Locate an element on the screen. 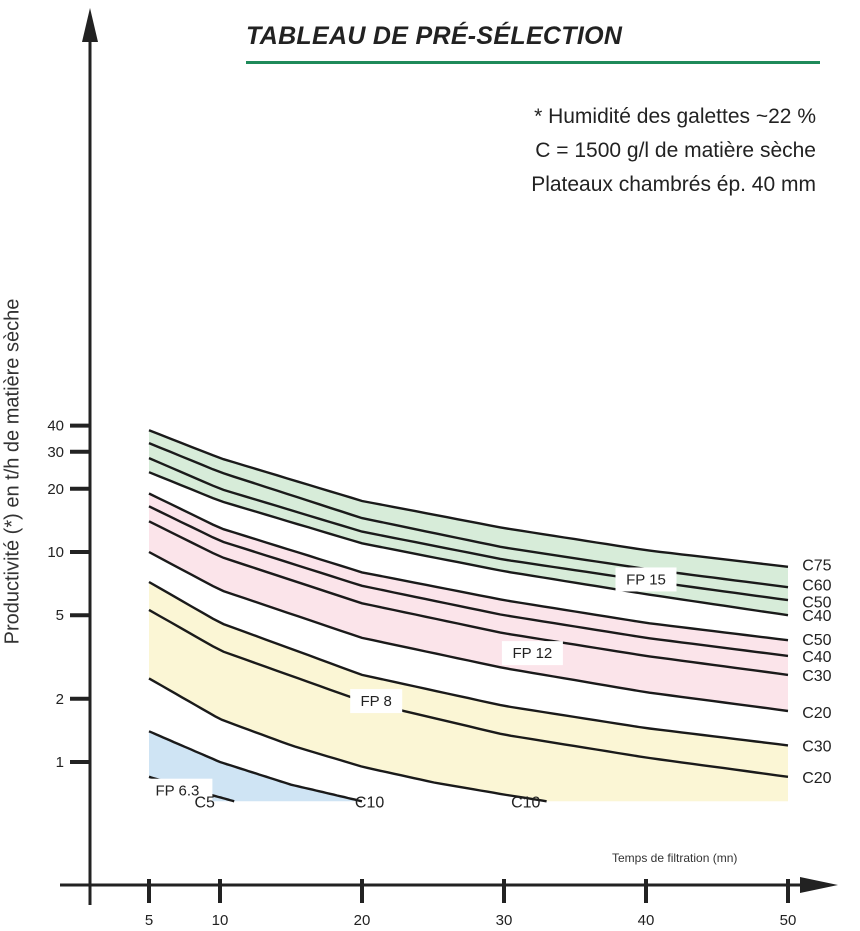 Image resolution: width=860 pixels, height=931 pixels. y-tick-label-40: 40 is located at coordinates (55, 426).